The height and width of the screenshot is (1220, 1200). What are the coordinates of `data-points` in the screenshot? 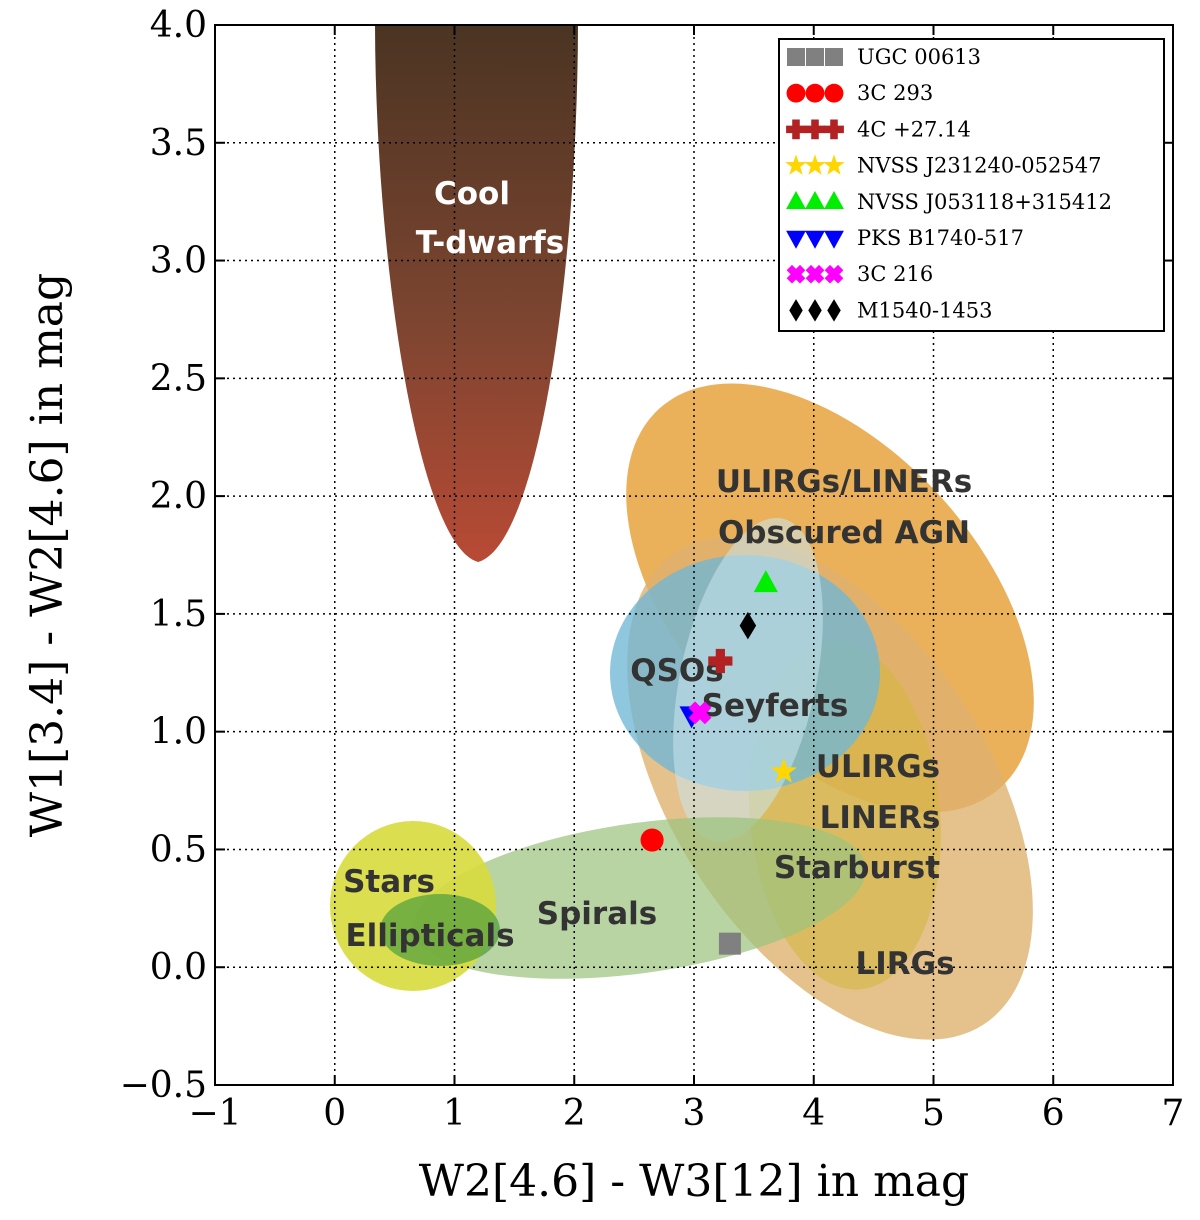 It's located at (718, 762).